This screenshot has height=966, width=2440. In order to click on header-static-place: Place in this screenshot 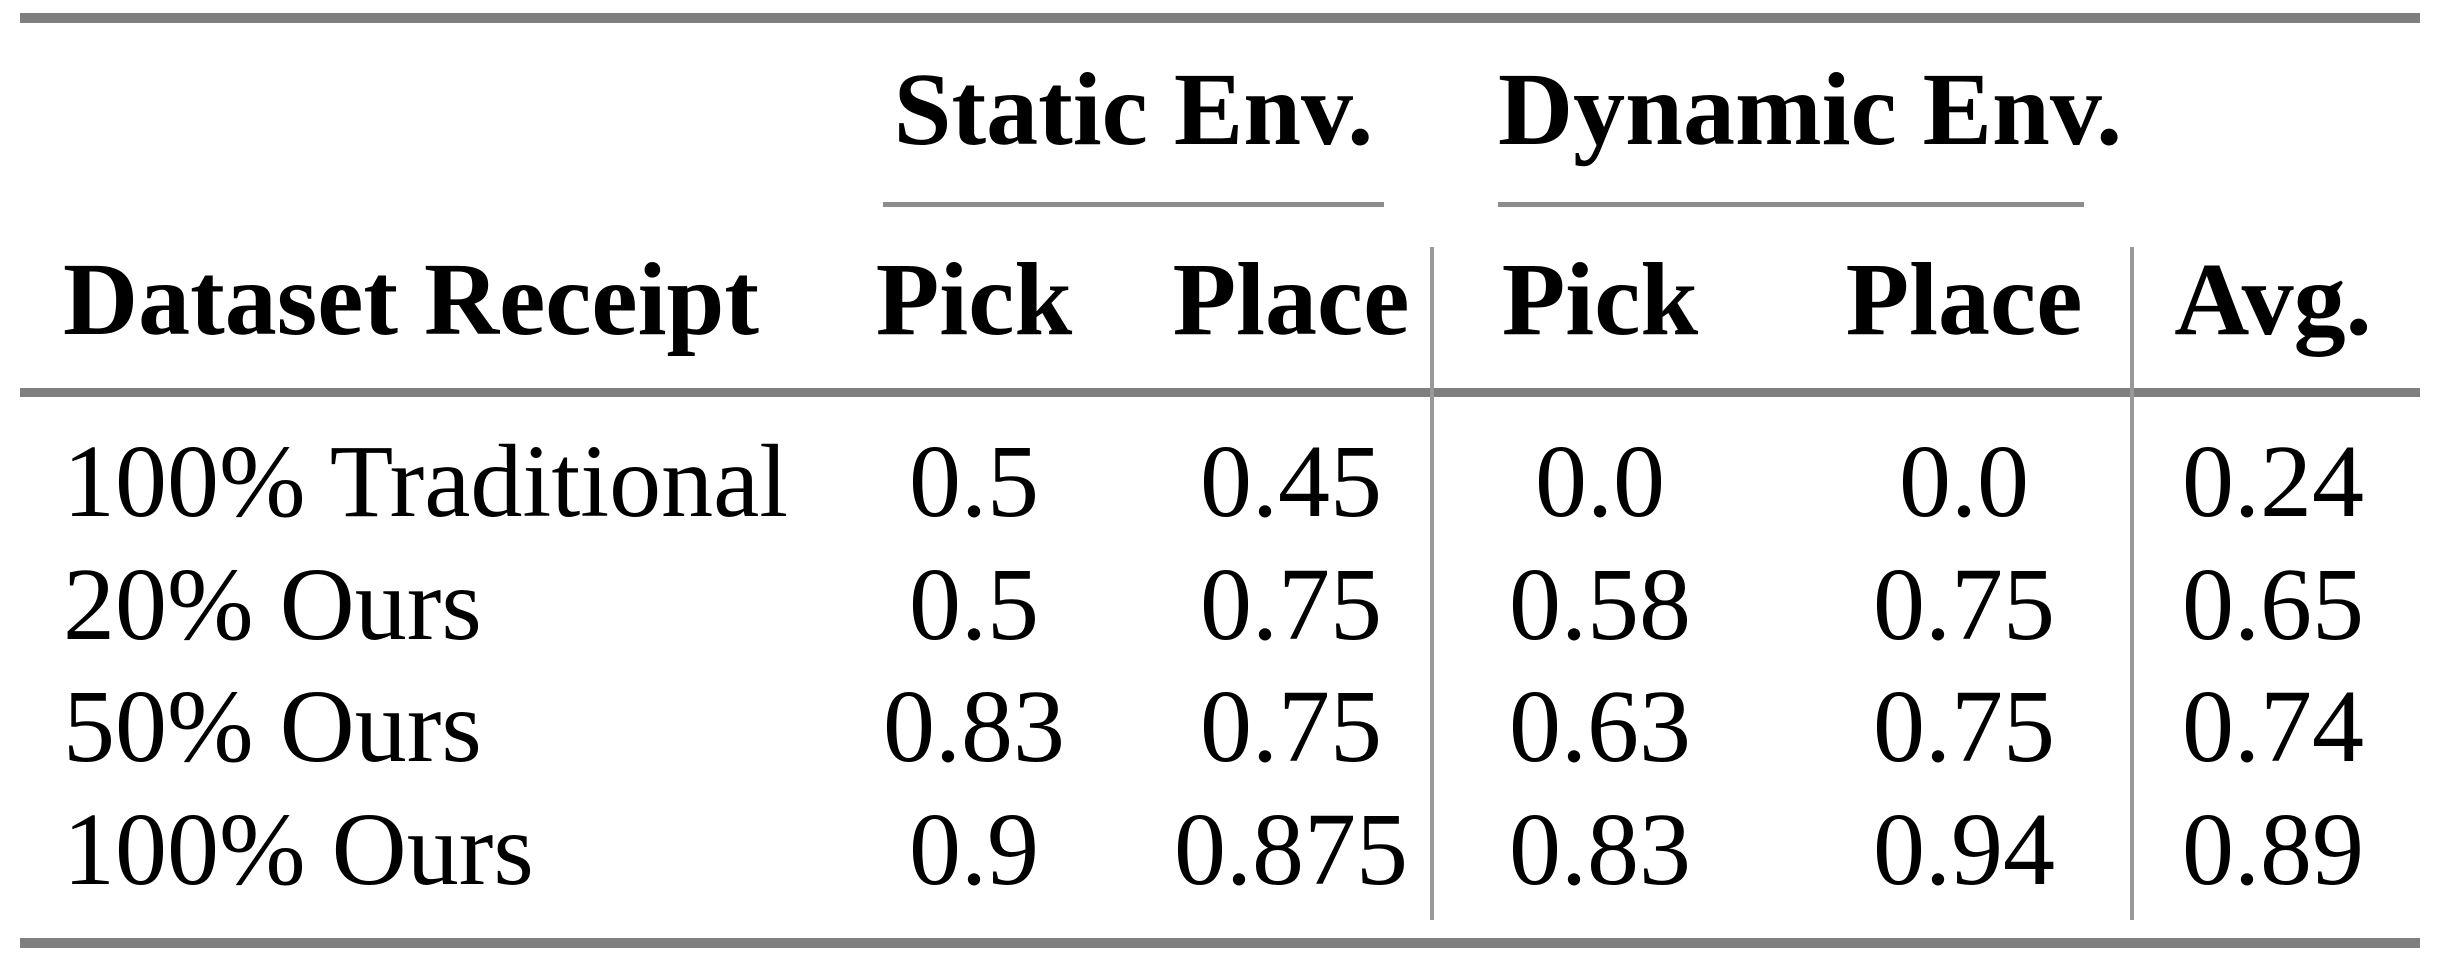, I will do `click(1291, 299)`.